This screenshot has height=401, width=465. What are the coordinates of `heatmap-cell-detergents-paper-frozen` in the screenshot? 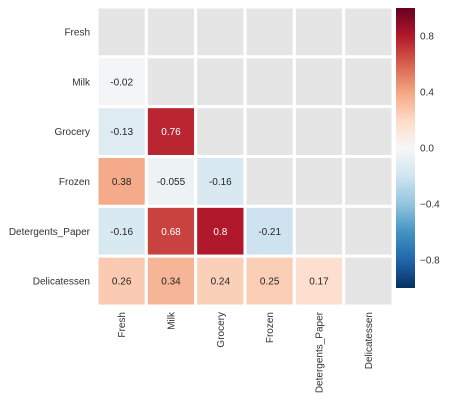 It's located at (269, 231).